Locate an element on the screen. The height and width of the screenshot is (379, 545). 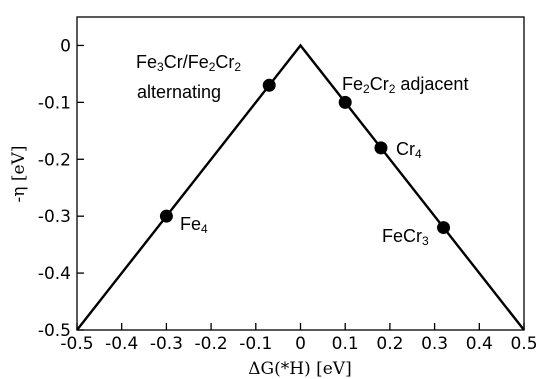
point-label-fe2cr2-adjacent: Fe2Cr2 adjacent is located at coordinates (405, 85).